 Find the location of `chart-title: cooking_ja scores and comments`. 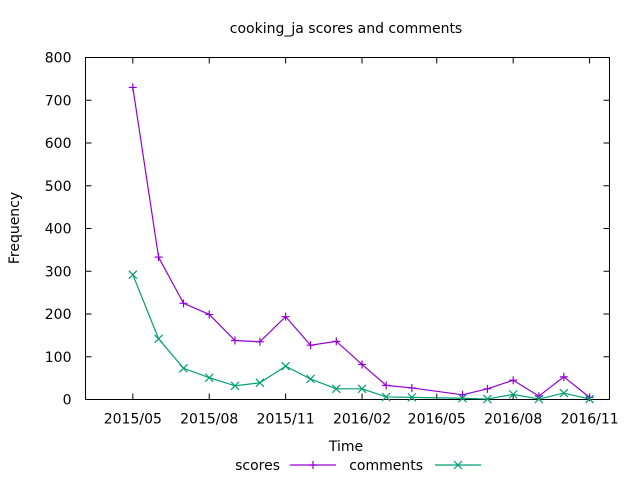

chart-title: cooking_ja scores and comments is located at coordinates (346, 29).